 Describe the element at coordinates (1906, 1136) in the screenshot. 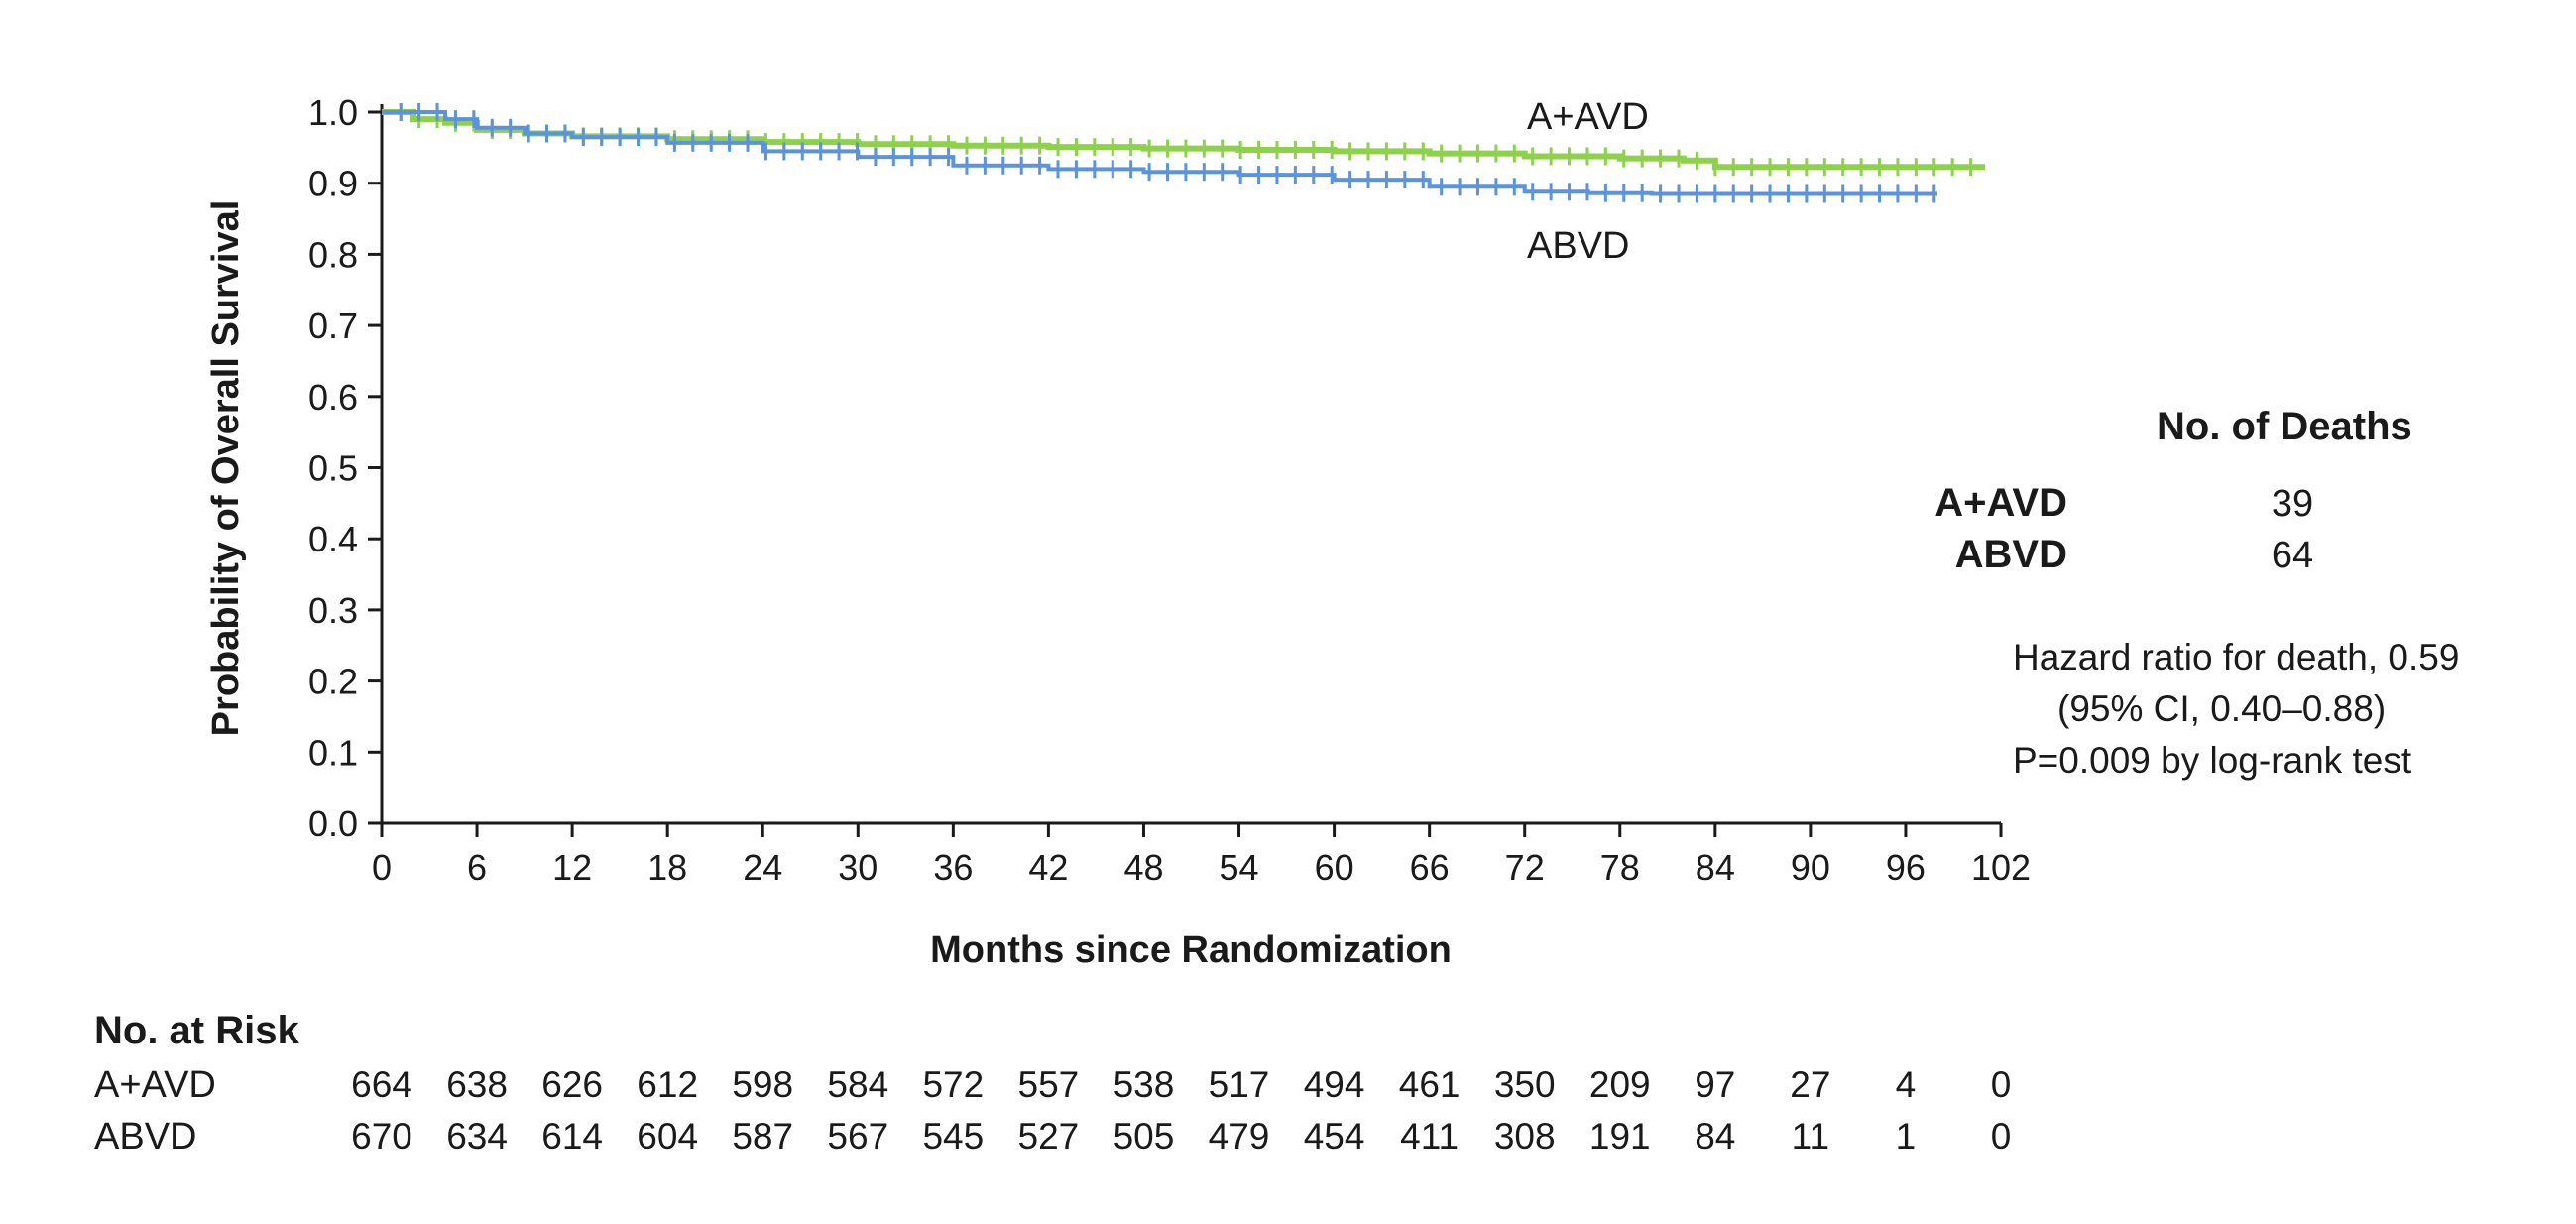

I see `risk-value-cell: 1` at that location.